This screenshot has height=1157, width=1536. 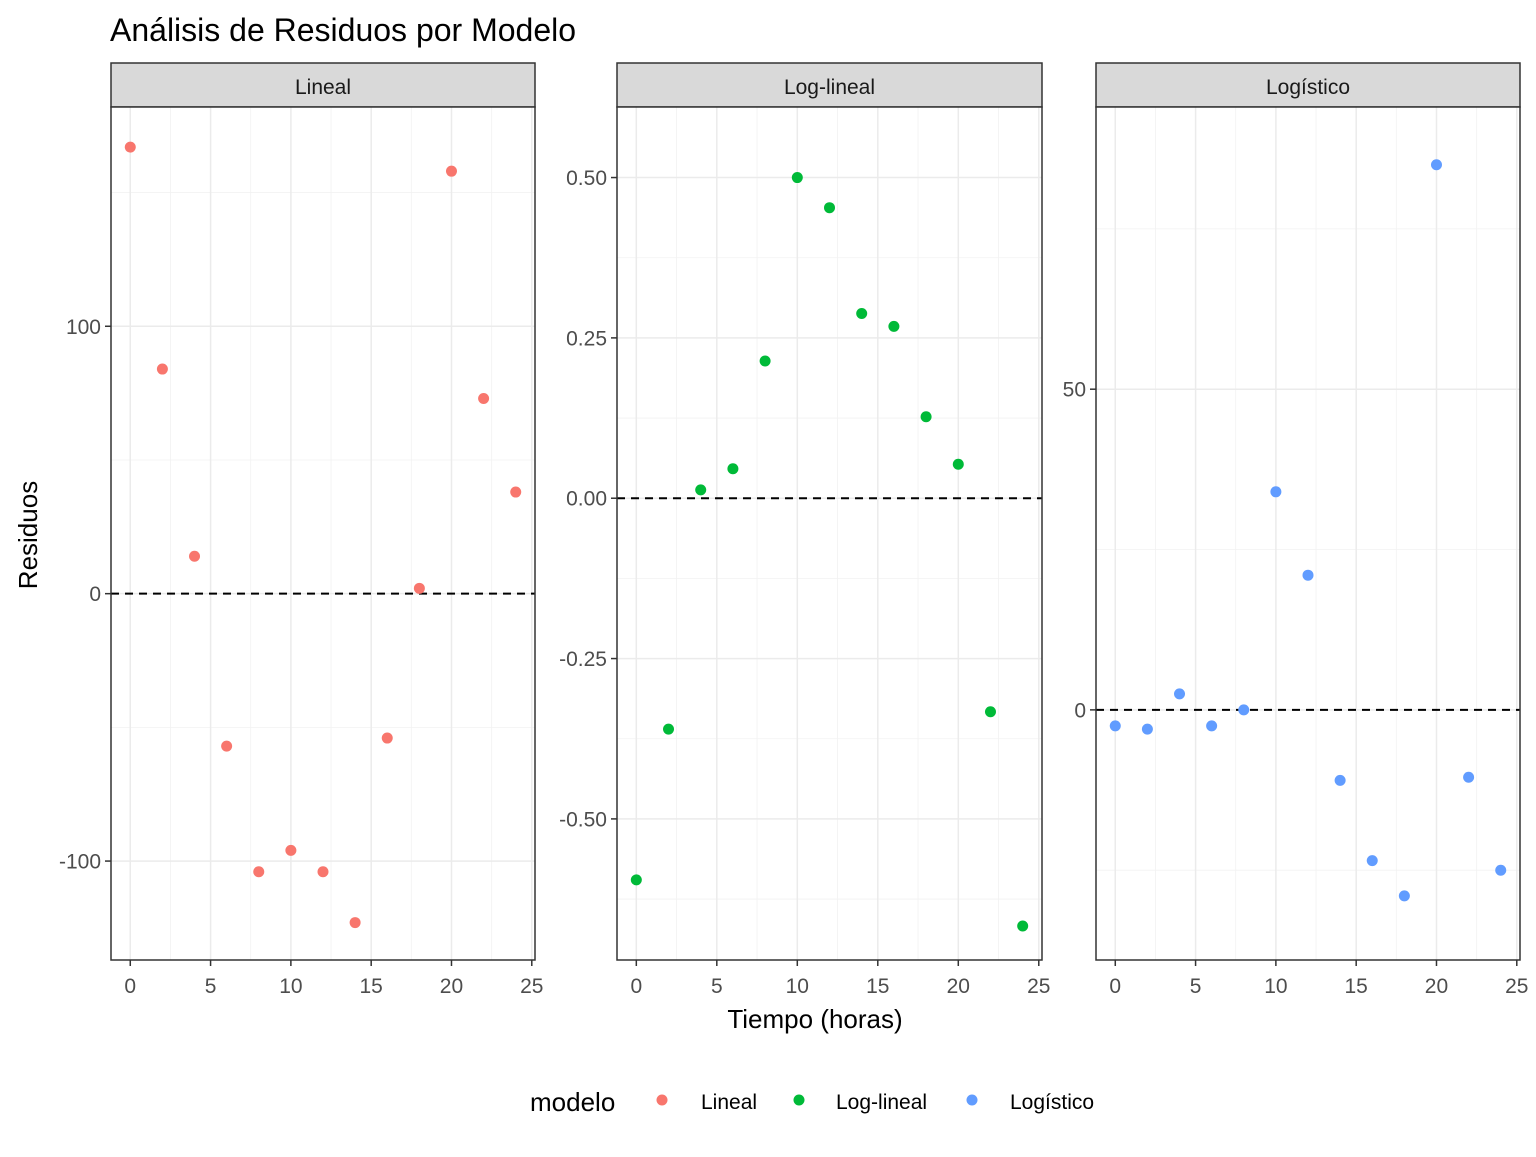 I want to click on x-axis-title: Tiempo (horas), so click(x=814, y=1019).